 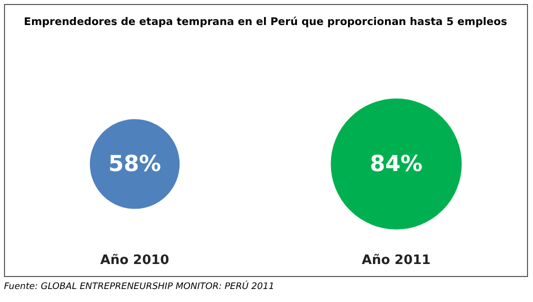 I want to click on source-note: Fuente: GLOBAL ENTREPRENEURSHIP MONITOR: PERÚ 2011, so click(x=139, y=286).